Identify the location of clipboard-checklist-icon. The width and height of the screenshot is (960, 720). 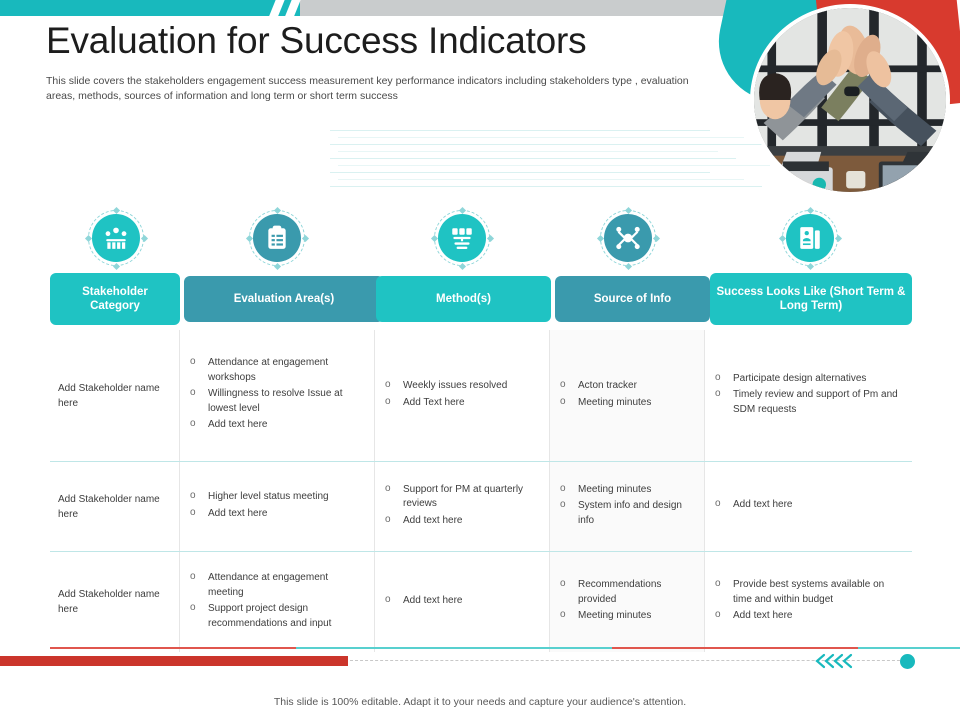
(277, 238).